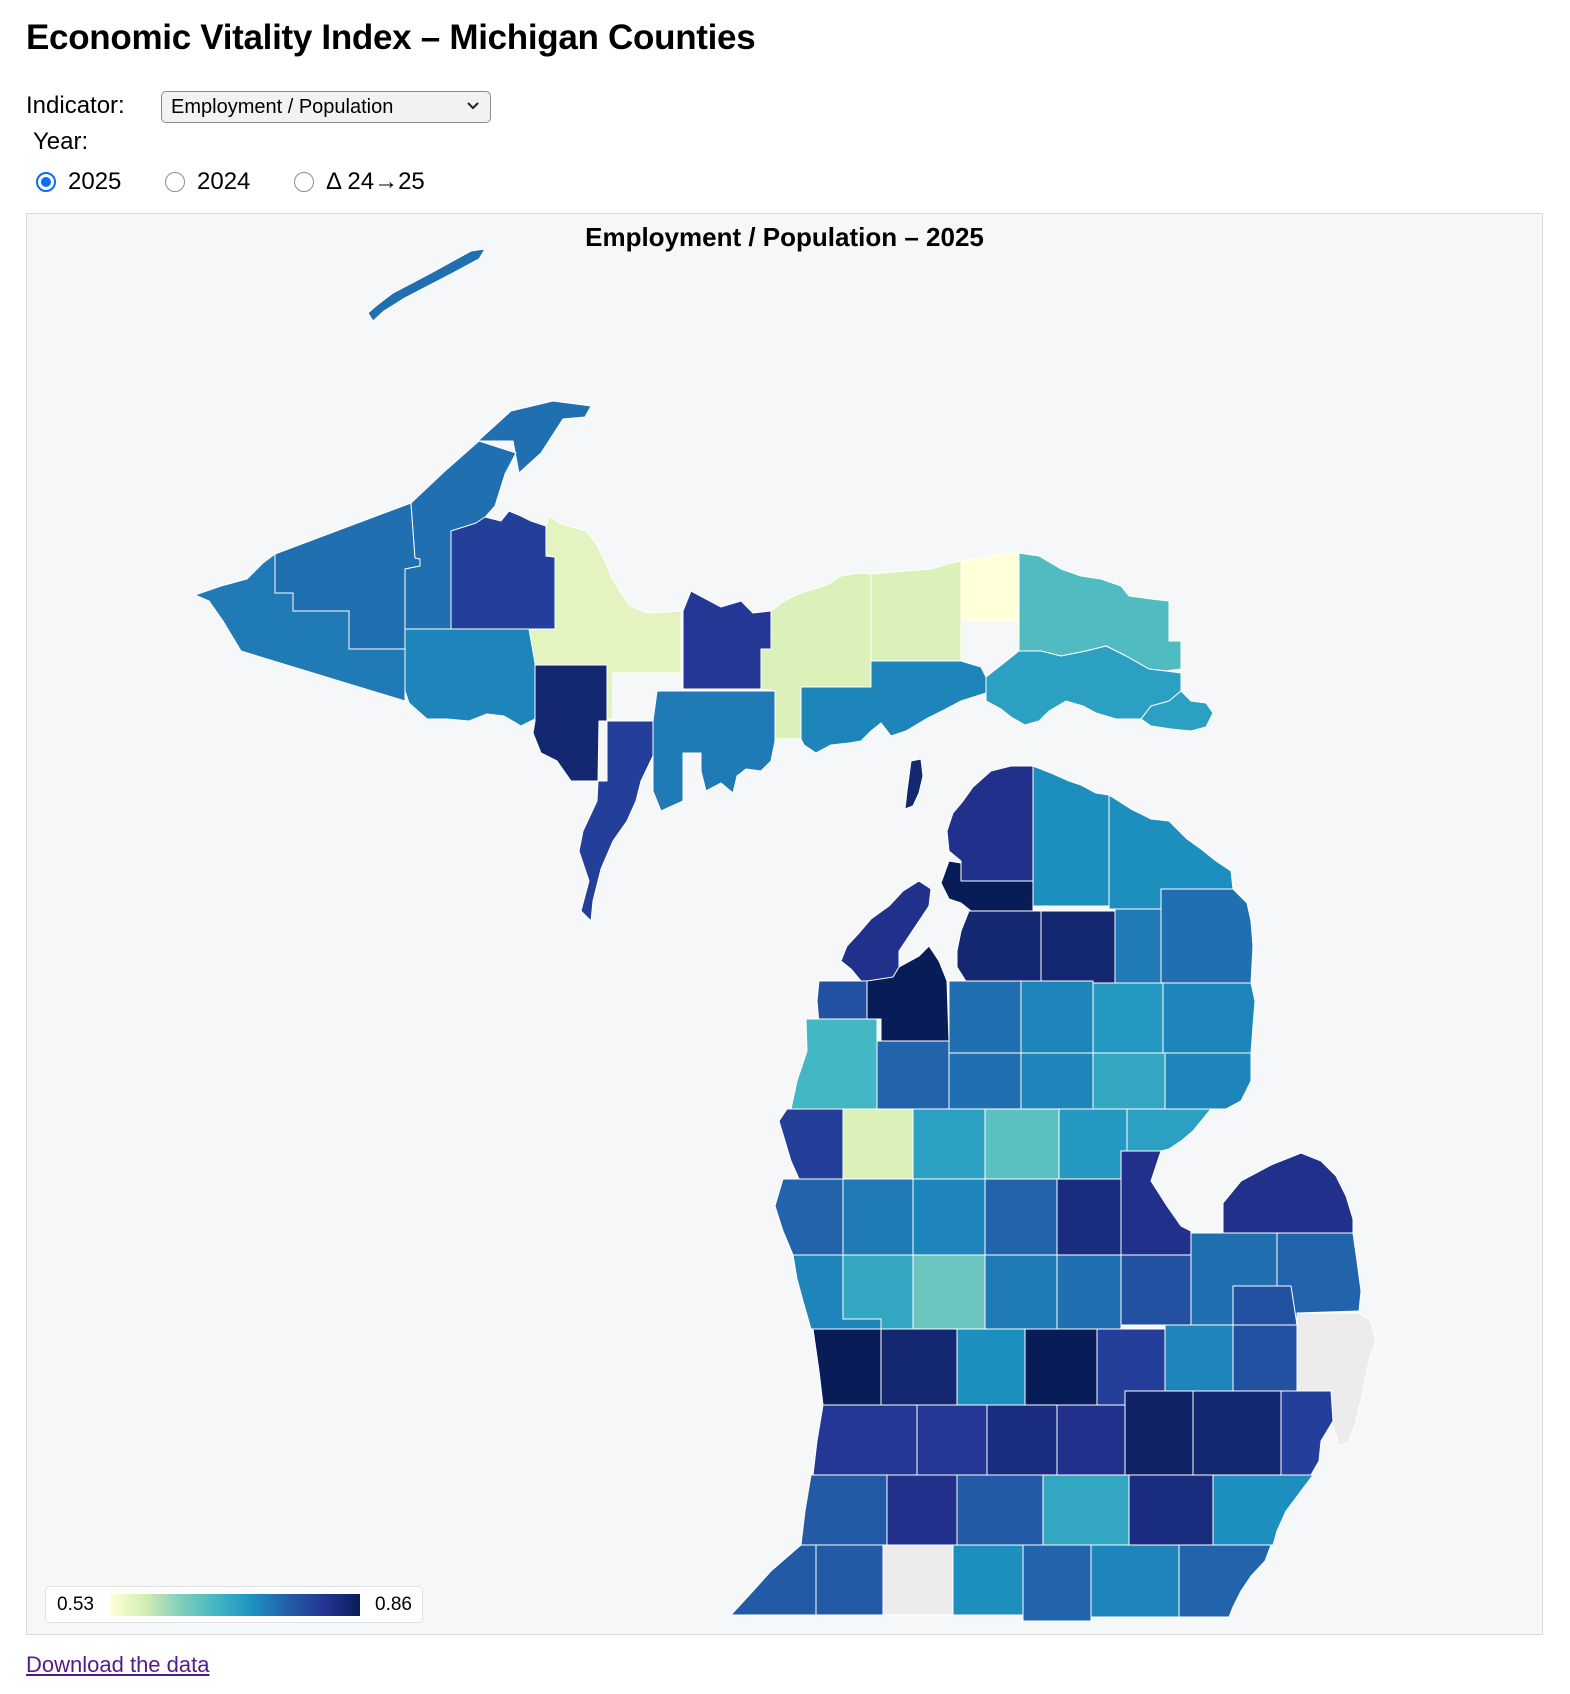  What do you see at coordinates (886, 931) in the screenshot?
I see `county-leelanau` at bounding box center [886, 931].